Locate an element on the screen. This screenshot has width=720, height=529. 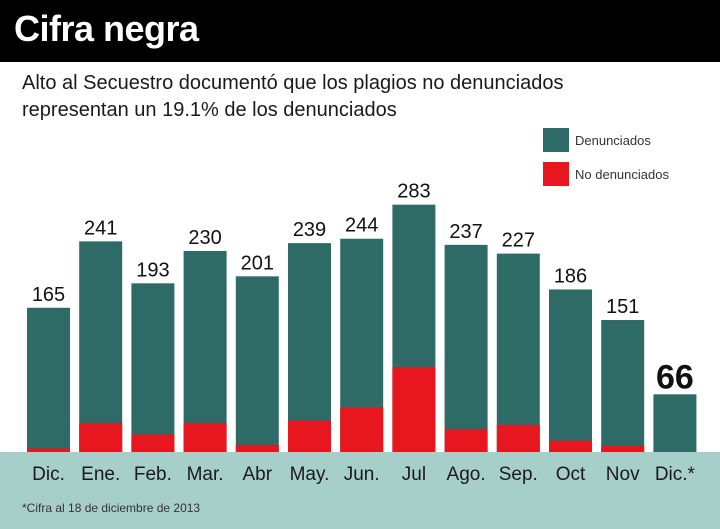
data-label-1: 241 is located at coordinates (100, 228).